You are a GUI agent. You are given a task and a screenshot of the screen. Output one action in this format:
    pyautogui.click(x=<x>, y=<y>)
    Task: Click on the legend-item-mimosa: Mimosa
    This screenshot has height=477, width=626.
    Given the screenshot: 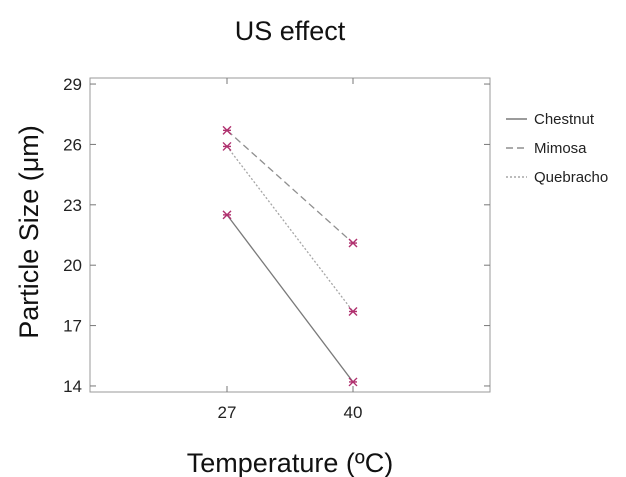 What is the action you would take?
    pyautogui.click(x=546, y=148)
    